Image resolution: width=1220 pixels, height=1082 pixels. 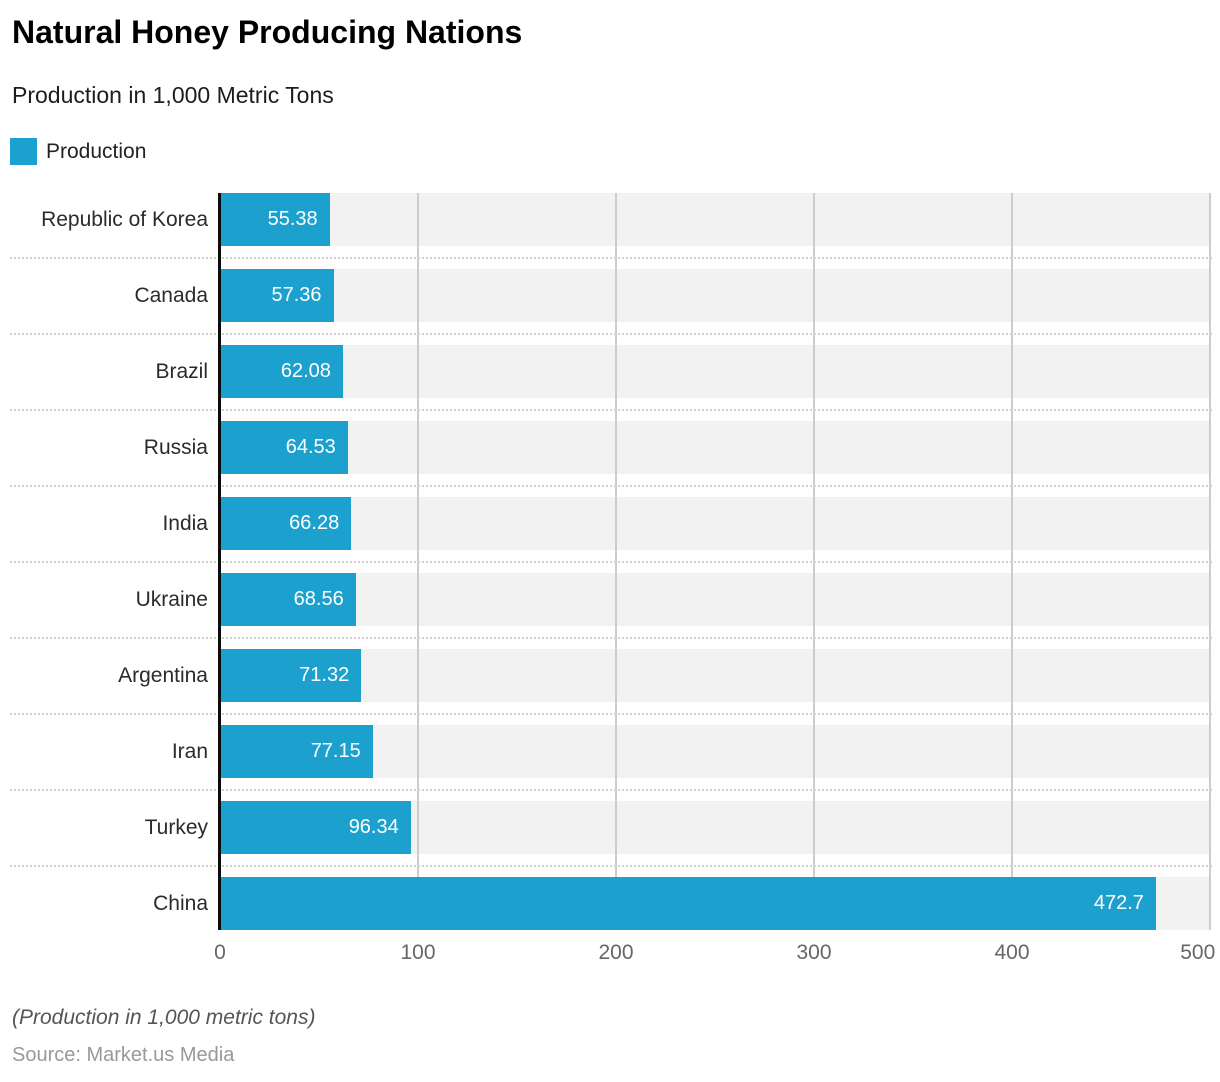 I want to click on bar-value-label: 68.56, so click(x=318, y=599).